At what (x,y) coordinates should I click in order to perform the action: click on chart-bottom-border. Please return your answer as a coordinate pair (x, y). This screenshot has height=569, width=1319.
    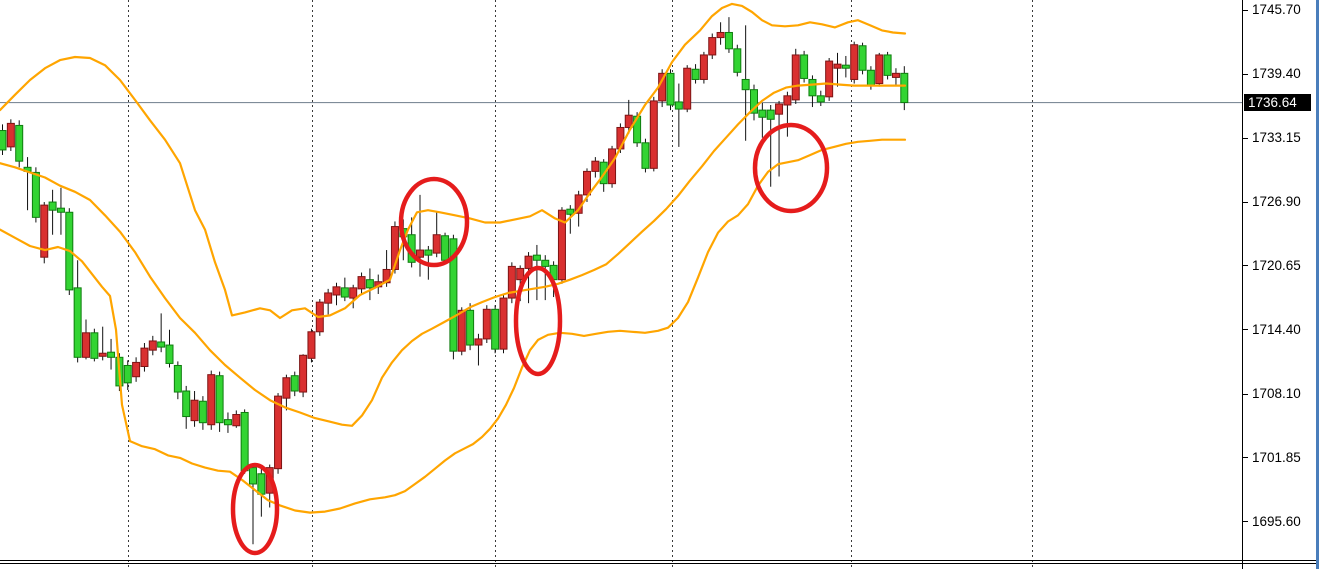
    Looking at the image, I should click on (659, 560).